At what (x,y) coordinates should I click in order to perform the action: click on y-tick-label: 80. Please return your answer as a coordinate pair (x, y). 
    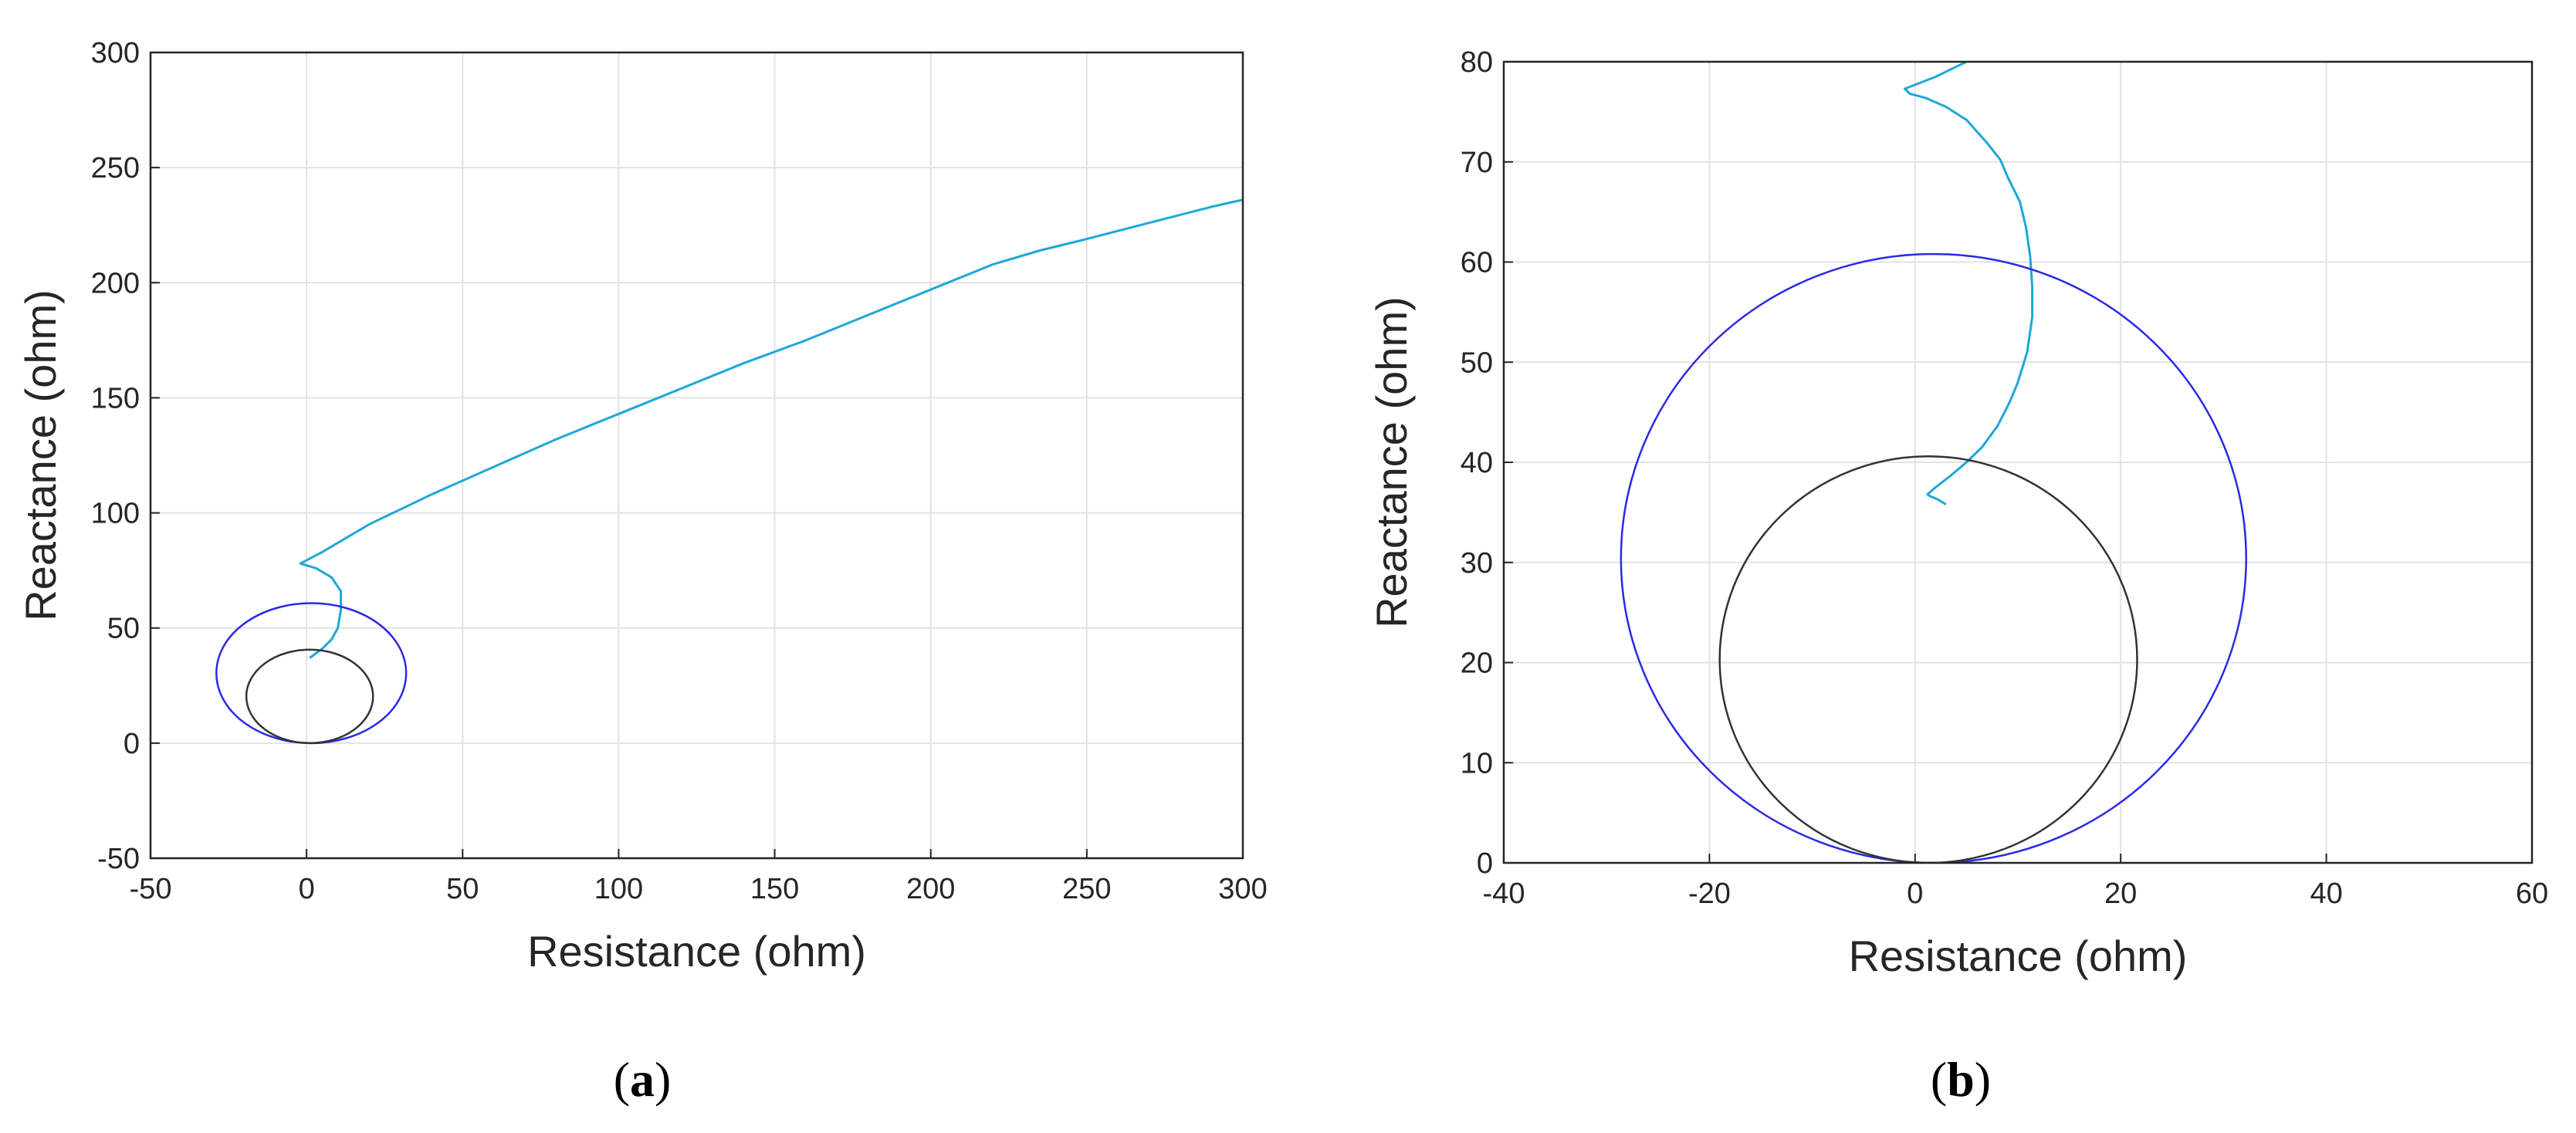
    Looking at the image, I should click on (1477, 62).